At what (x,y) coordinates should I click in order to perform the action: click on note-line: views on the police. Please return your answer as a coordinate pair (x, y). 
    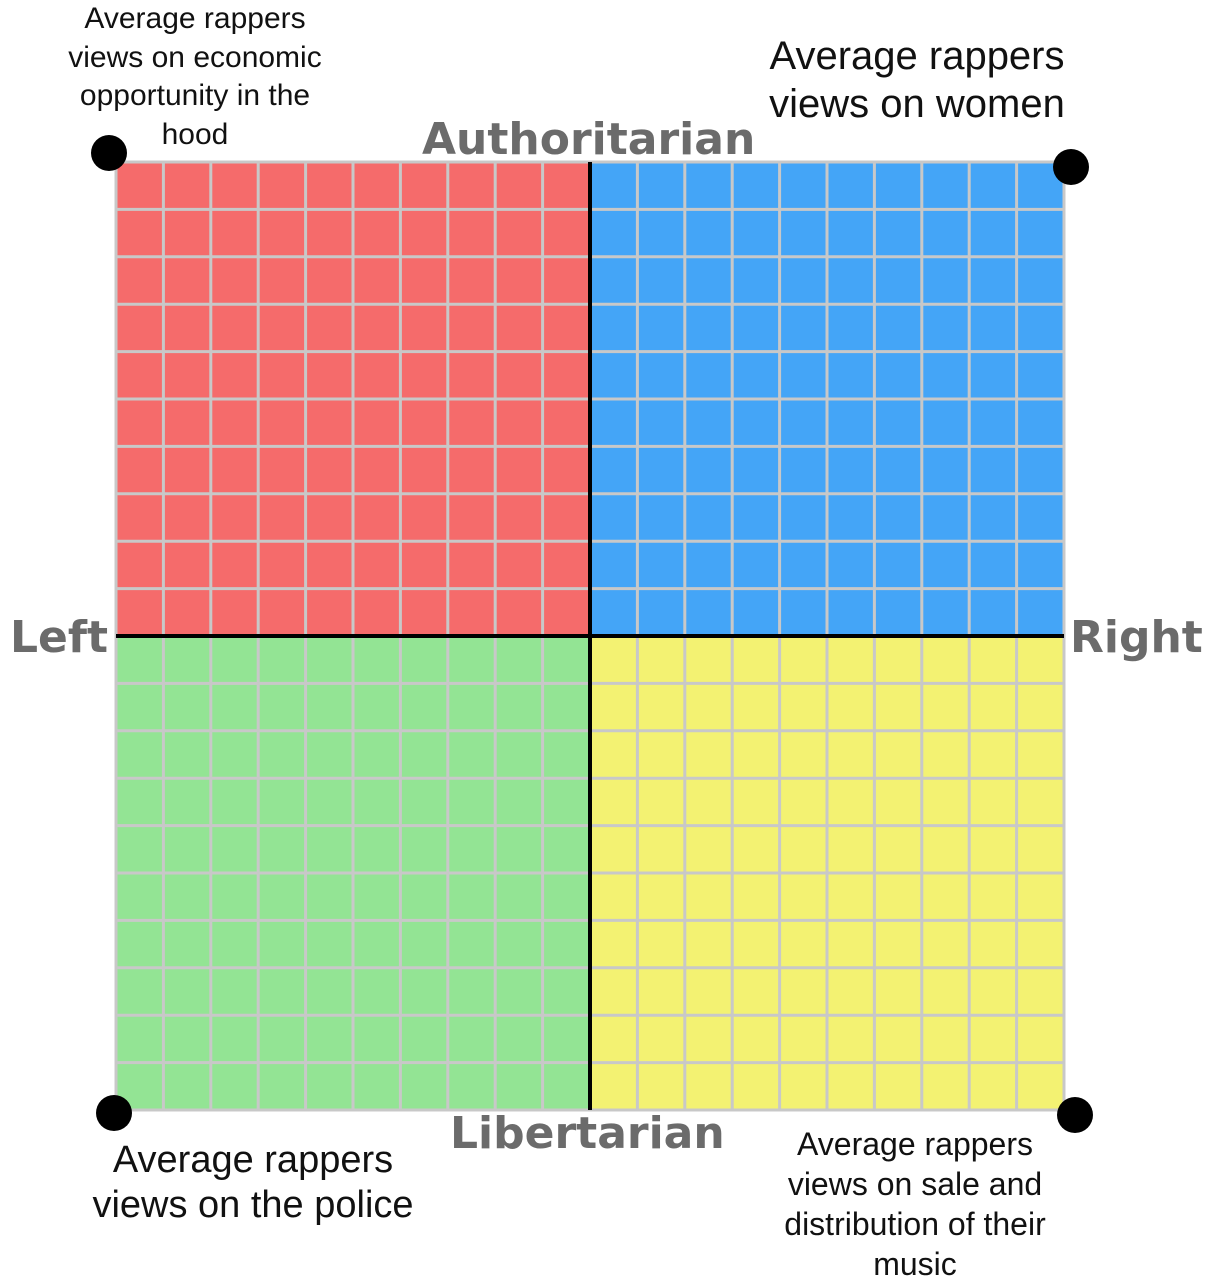
    Looking at the image, I should click on (253, 1205).